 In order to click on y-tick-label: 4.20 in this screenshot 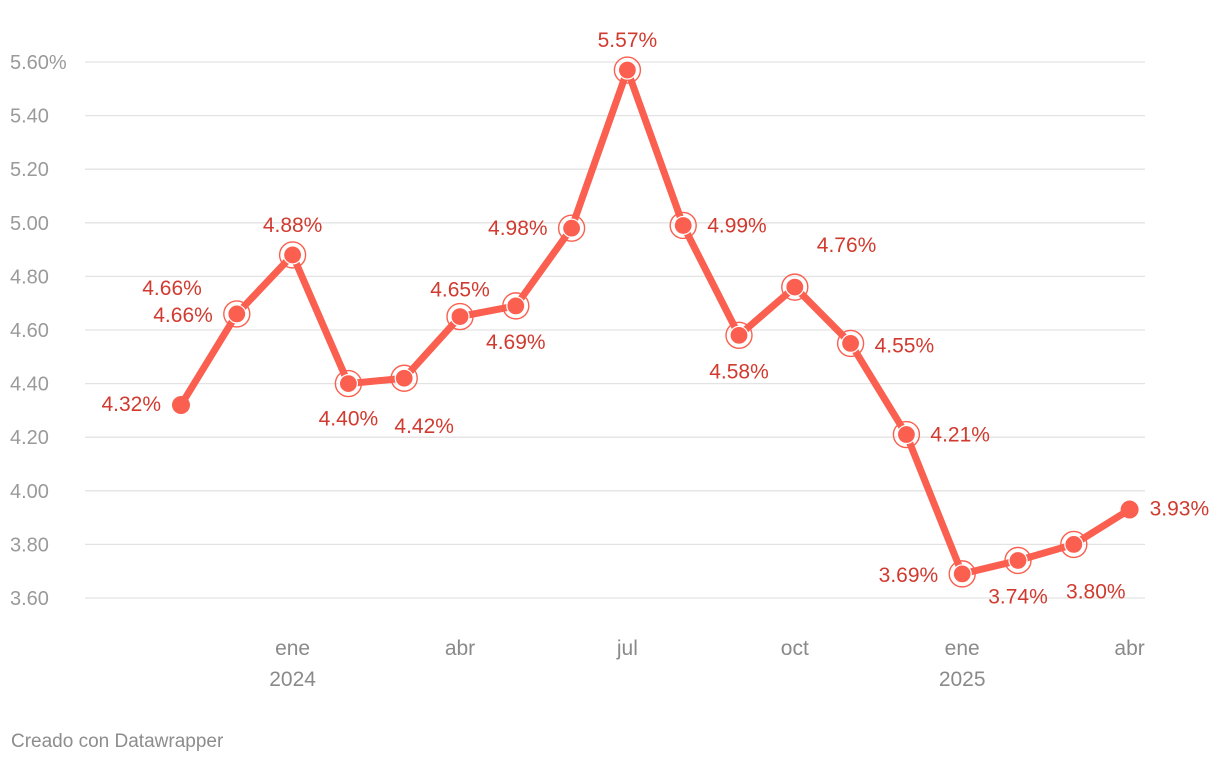, I will do `click(29, 438)`.